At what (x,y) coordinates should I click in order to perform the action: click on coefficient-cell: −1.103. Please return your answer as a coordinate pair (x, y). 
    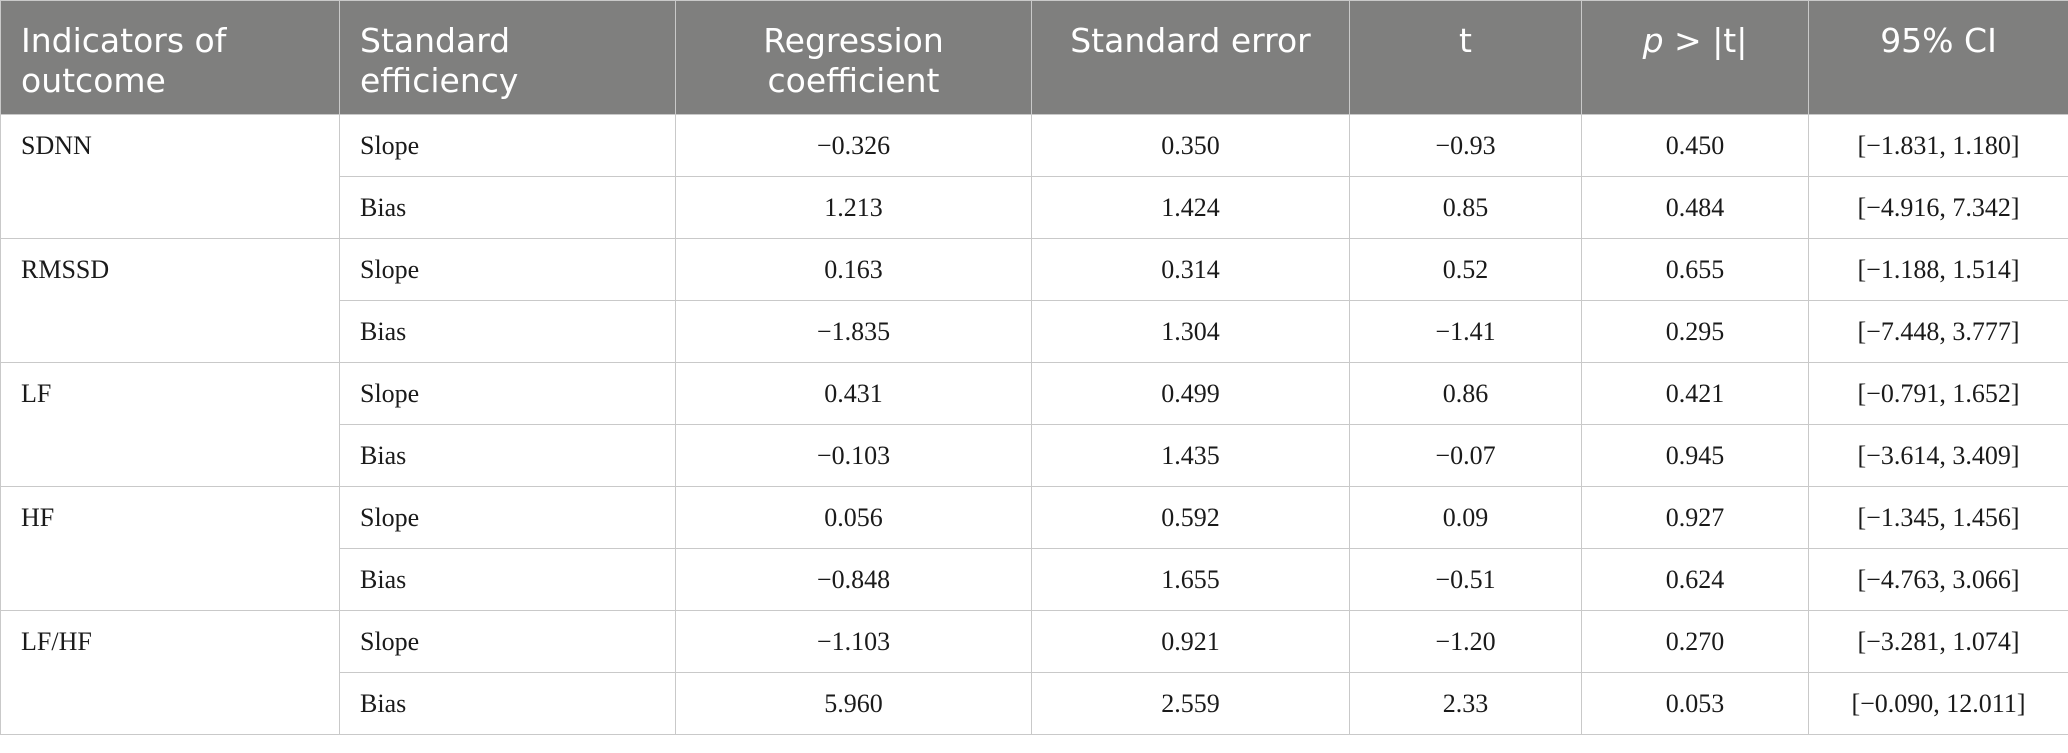
    Looking at the image, I should click on (853, 641).